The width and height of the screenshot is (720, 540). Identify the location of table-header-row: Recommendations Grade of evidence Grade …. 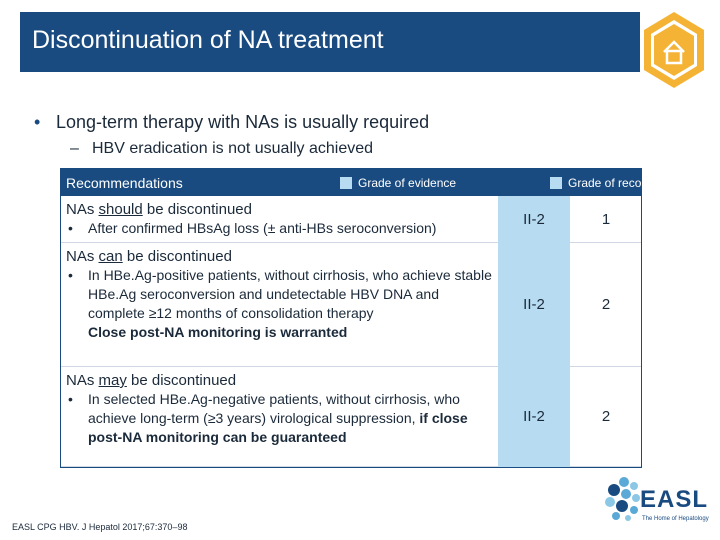
(383, 182).